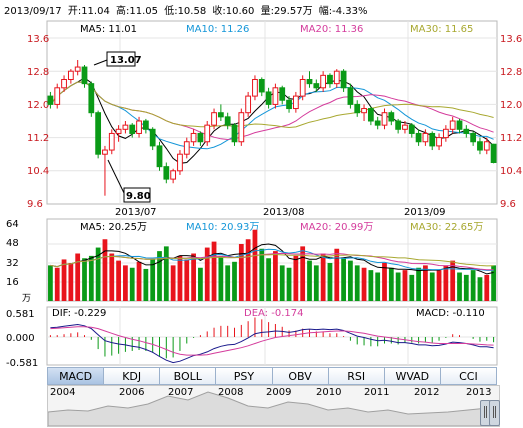  I want to click on vol-legend-ma10: MA10: 20.93万, so click(222, 227).